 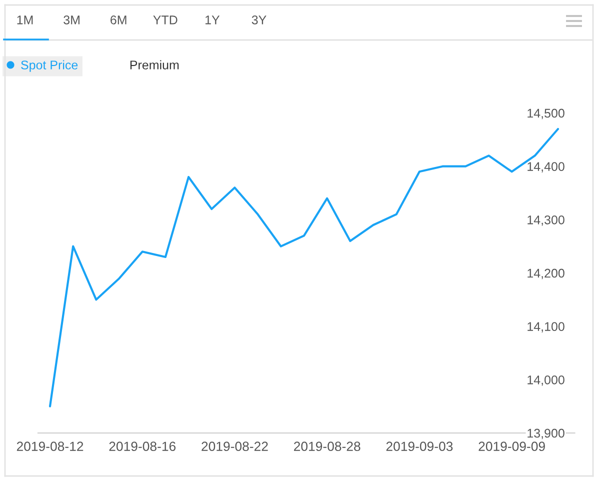 I want to click on x-tick-label: 2019-08-22, so click(x=235, y=447).